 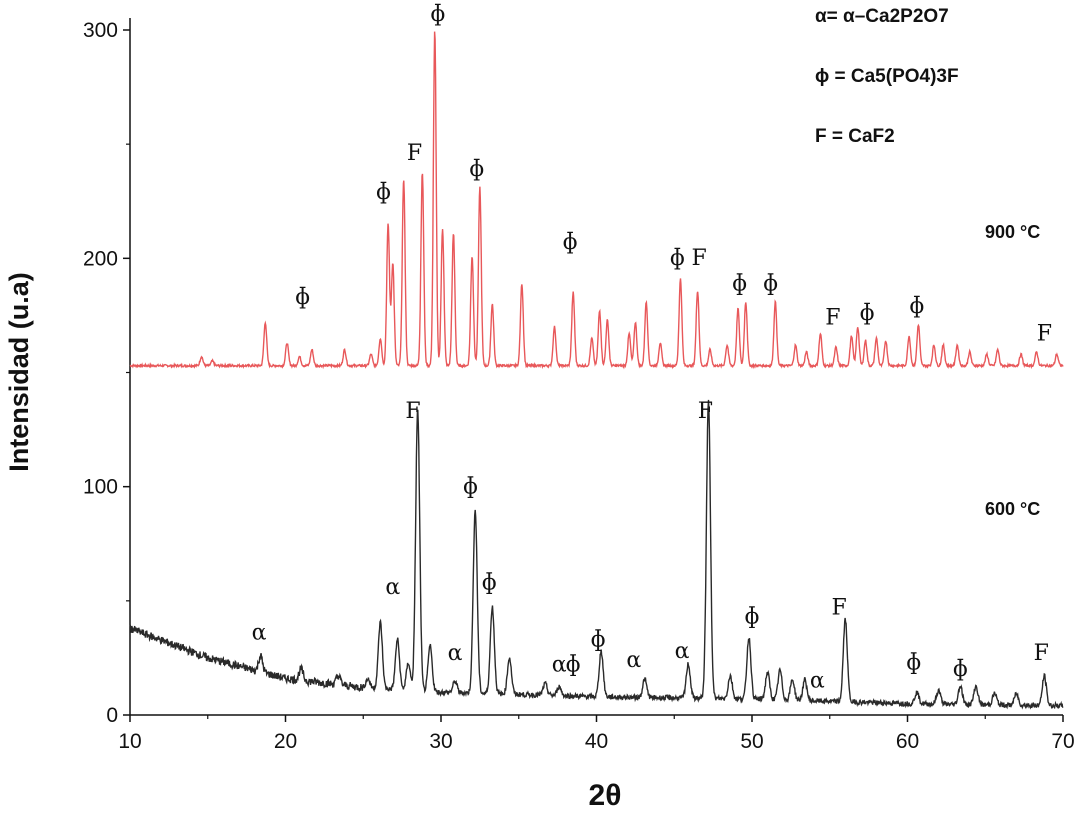 I want to click on series-label-600: 600 °C, so click(x=1012, y=509).